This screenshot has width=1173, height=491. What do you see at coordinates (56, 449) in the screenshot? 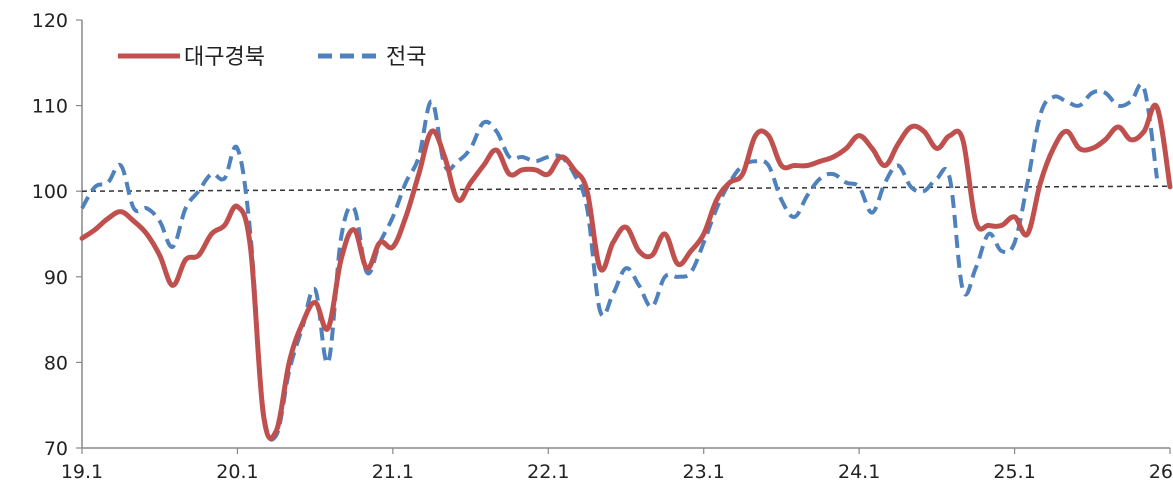
I see `y-tick-label: 70` at bounding box center [56, 449].